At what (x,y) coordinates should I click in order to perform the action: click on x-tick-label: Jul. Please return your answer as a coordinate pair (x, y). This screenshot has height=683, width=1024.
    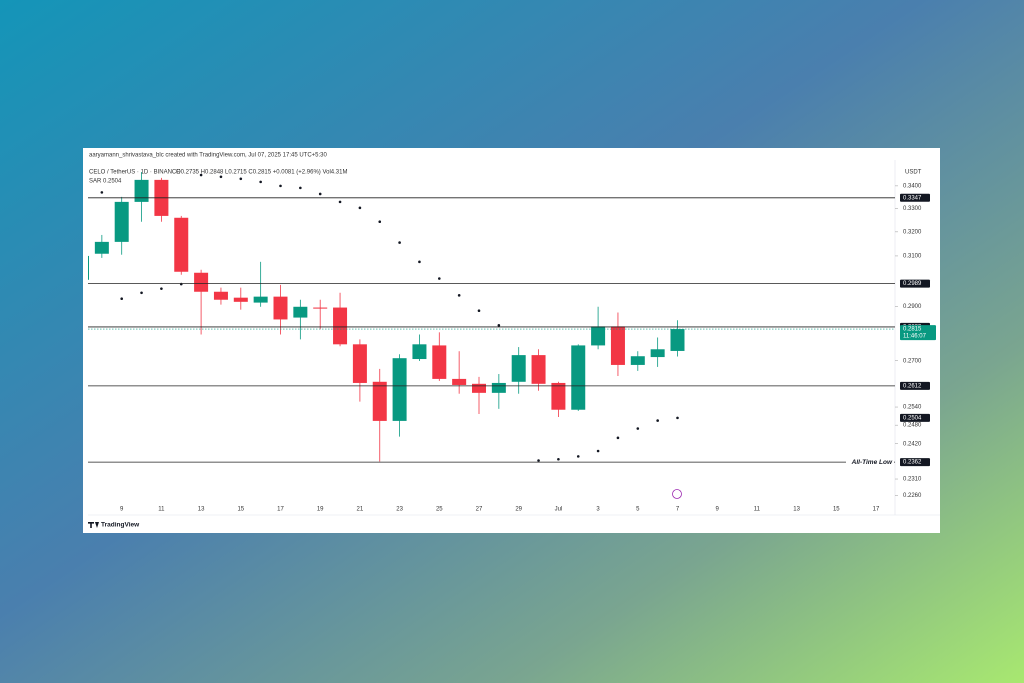
    Looking at the image, I should click on (559, 510).